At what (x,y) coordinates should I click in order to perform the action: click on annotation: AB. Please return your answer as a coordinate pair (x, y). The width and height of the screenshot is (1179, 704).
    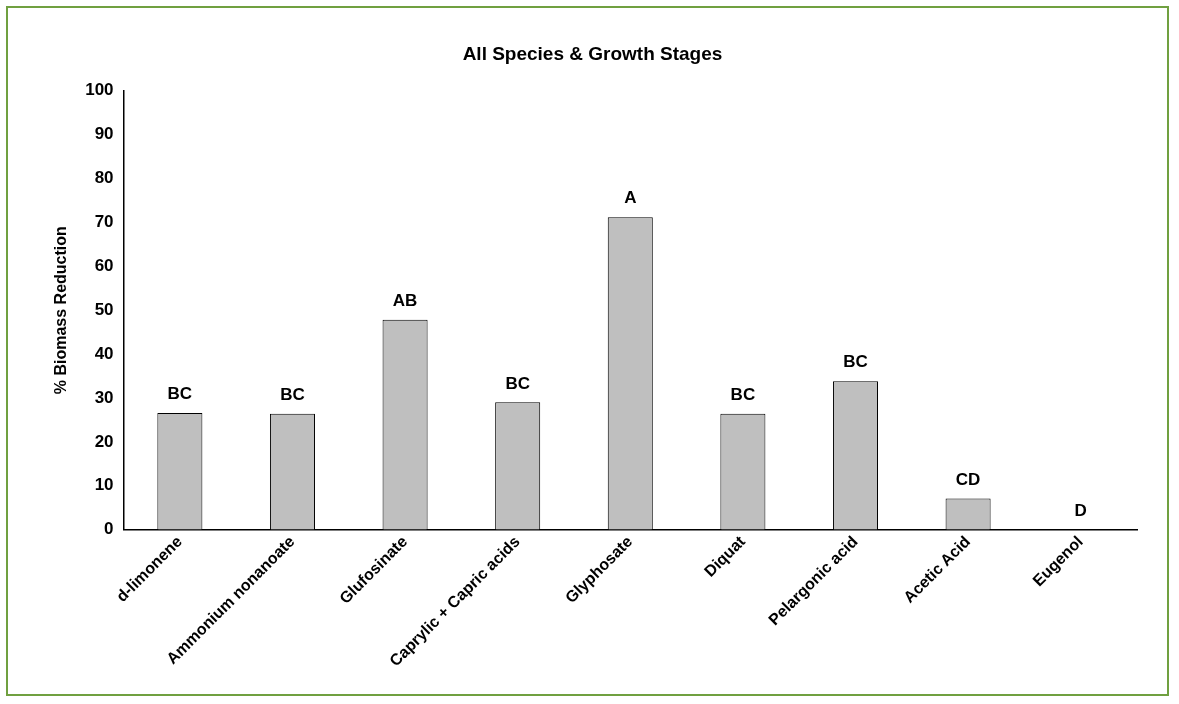
    Looking at the image, I should click on (405, 301).